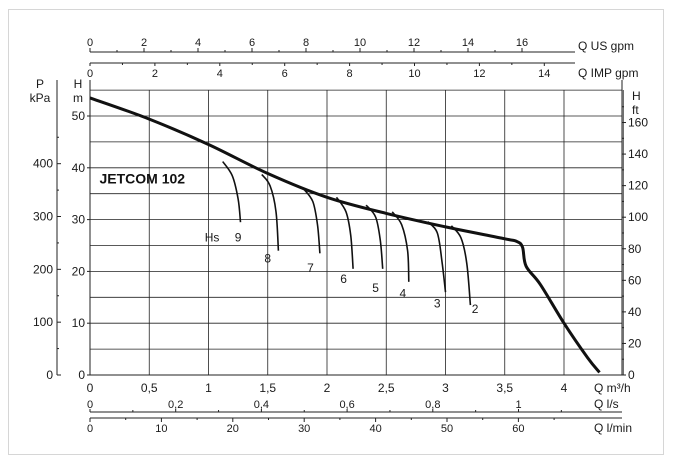 The height and width of the screenshot is (466, 674). What do you see at coordinates (144, 43) in the screenshot?
I see `us-gpm-tick-label: 2` at bounding box center [144, 43].